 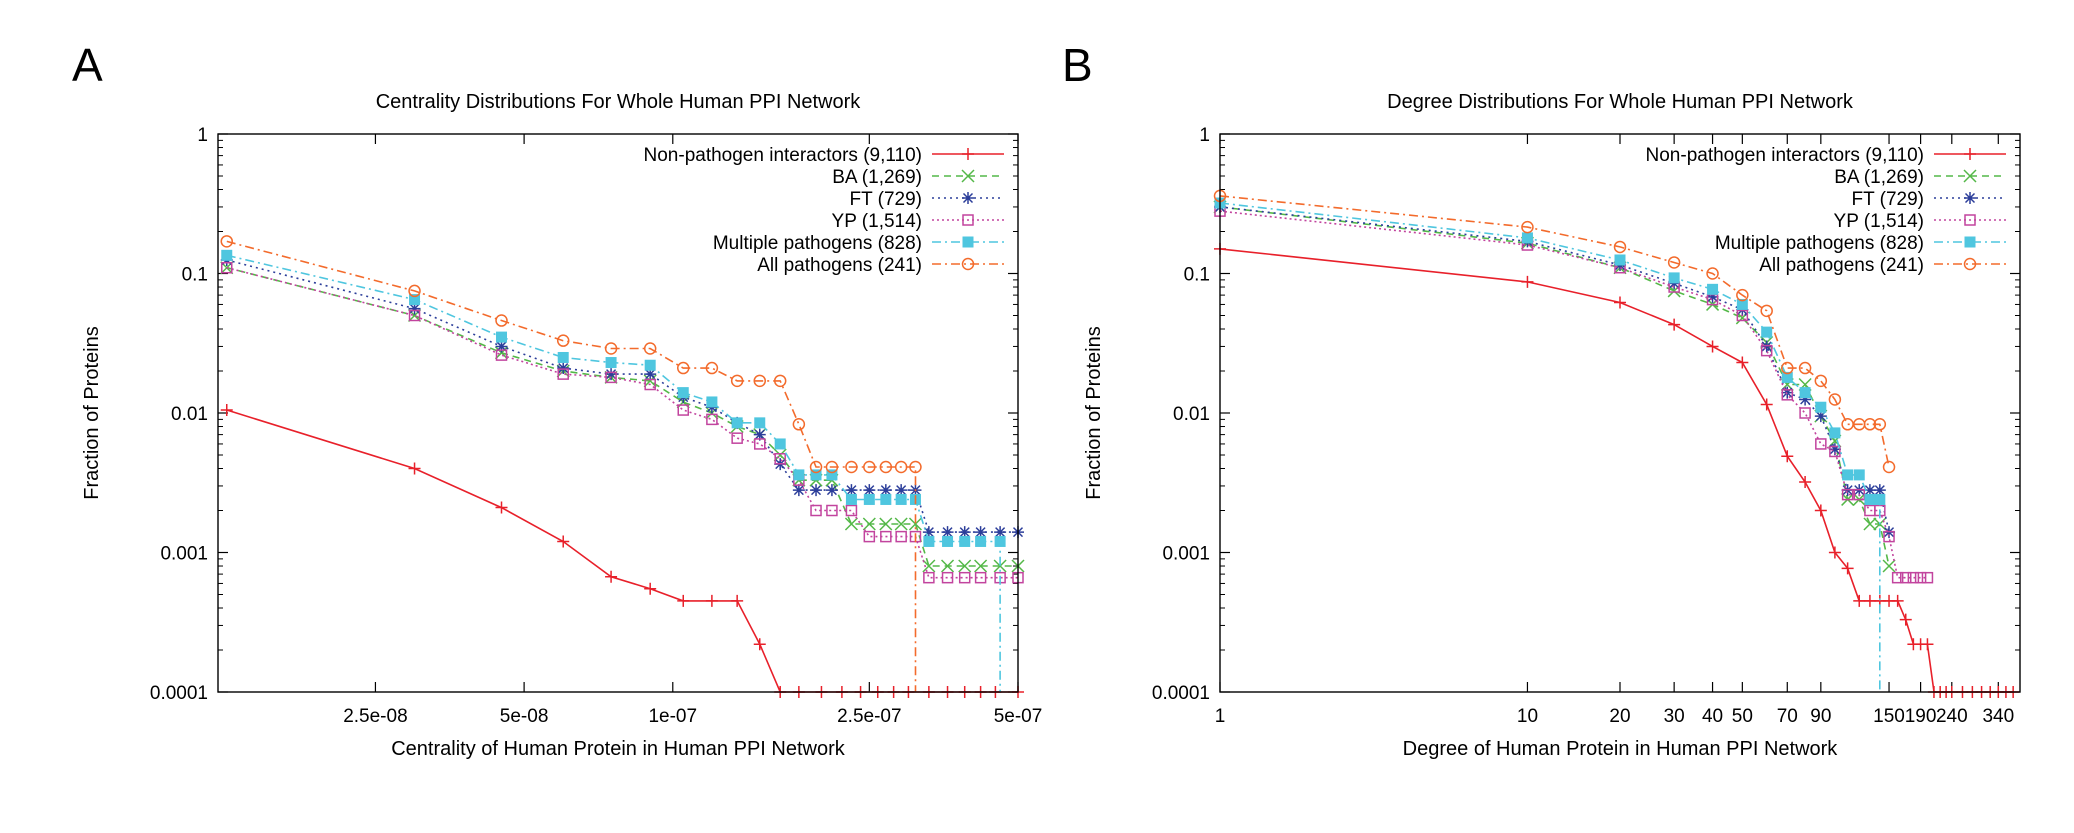 I want to click on y-axis-label: Fraction of Proteins, so click(x=1094, y=412).